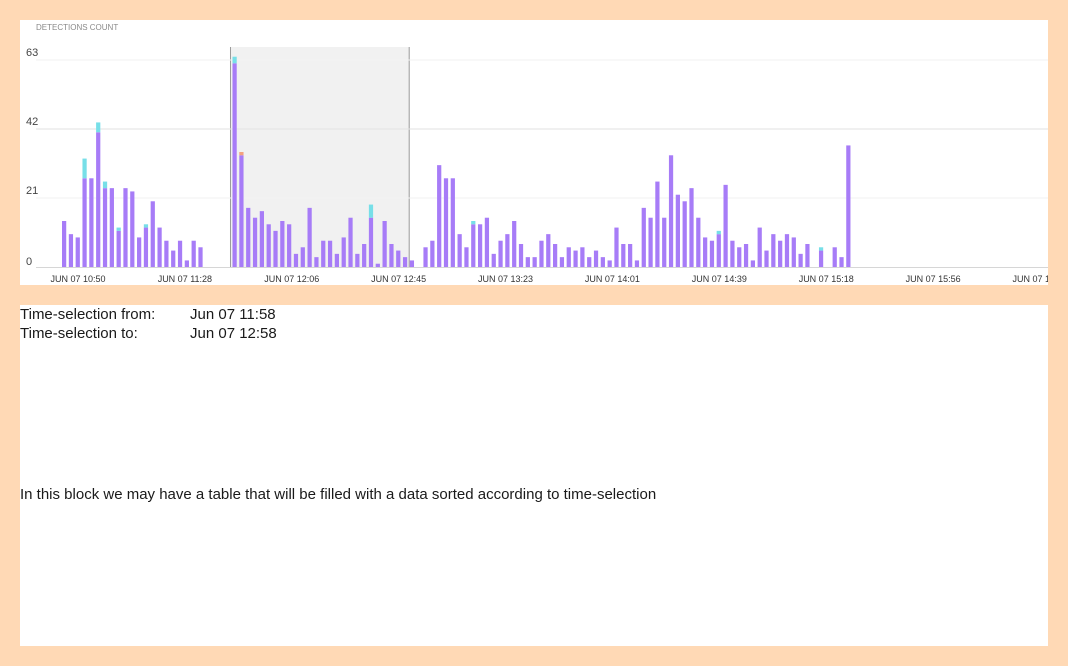 Image resolution: width=1068 pixels, height=666 pixels. What do you see at coordinates (505, 279) in the screenshot?
I see `x-tick-label: JUN 07 13:23` at bounding box center [505, 279].